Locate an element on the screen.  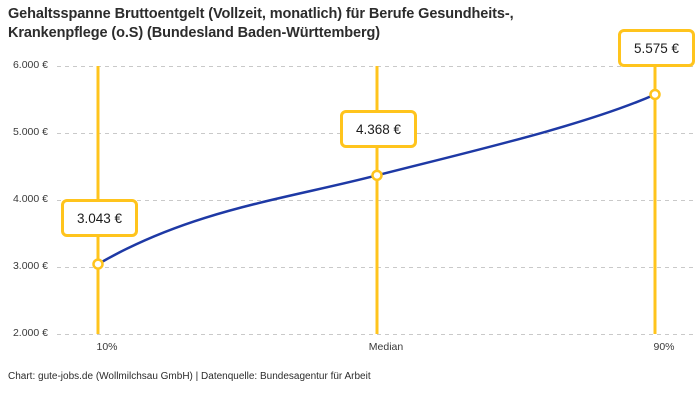
value-label-box-median: 4.368 € is located at coordinates (378, 129).